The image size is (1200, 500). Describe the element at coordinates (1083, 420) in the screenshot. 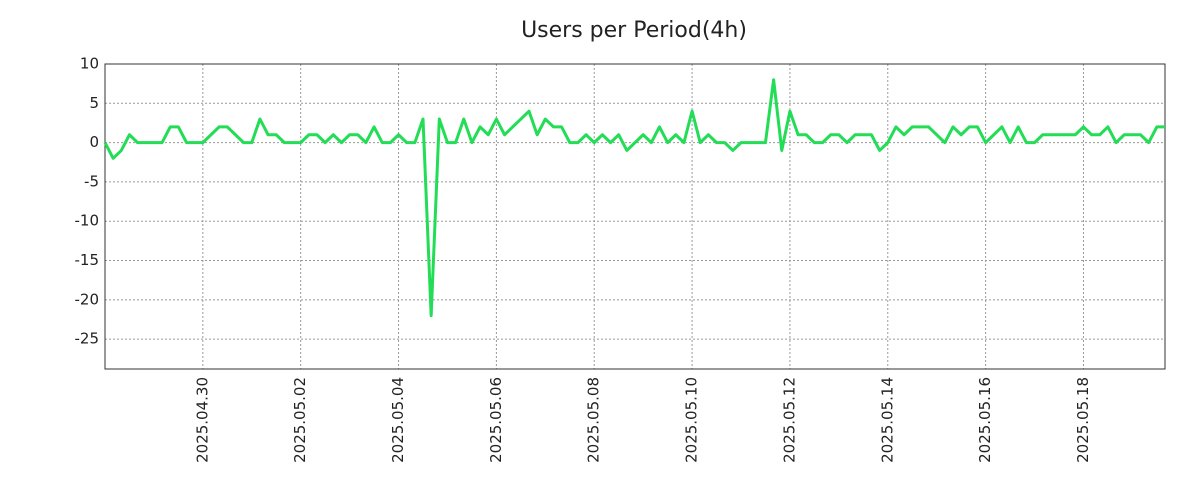

I see `x-tick-label: 2025.05.18` at that location.